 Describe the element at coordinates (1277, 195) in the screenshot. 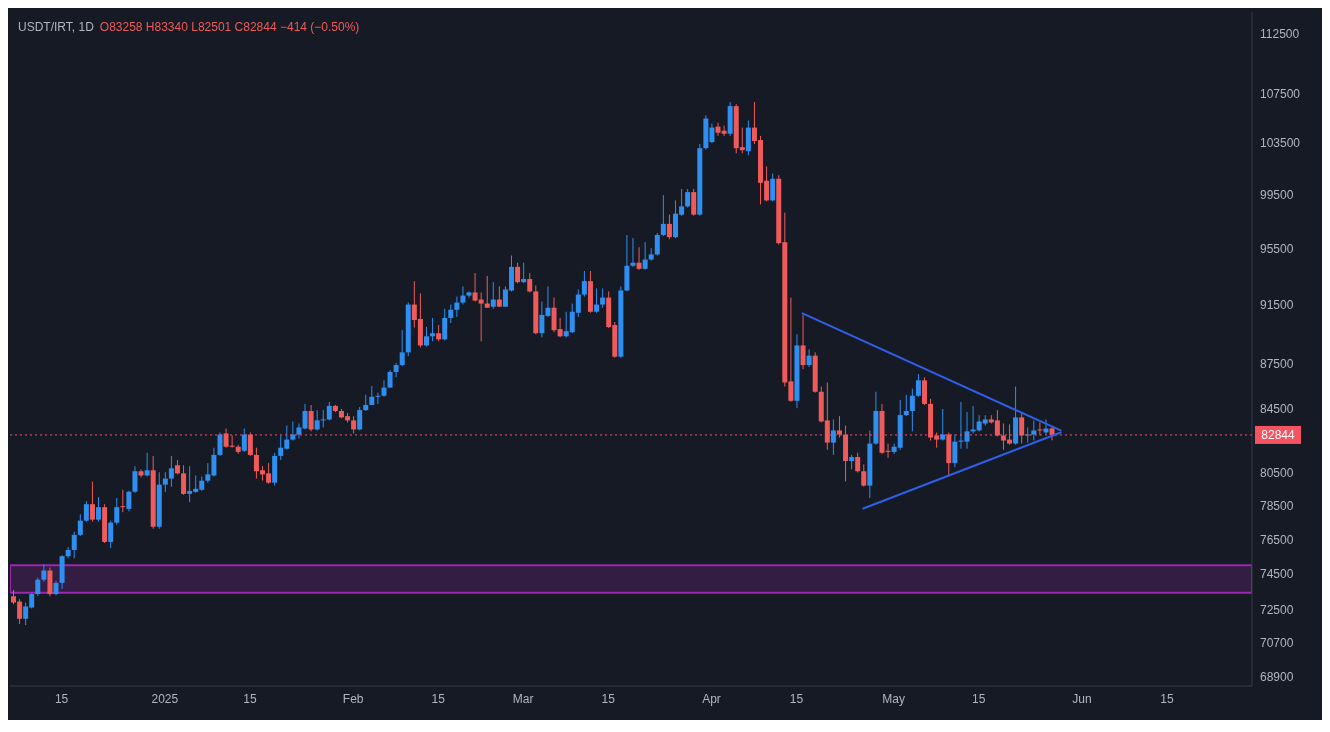

I see `y-tick-label: 99500` at that location.